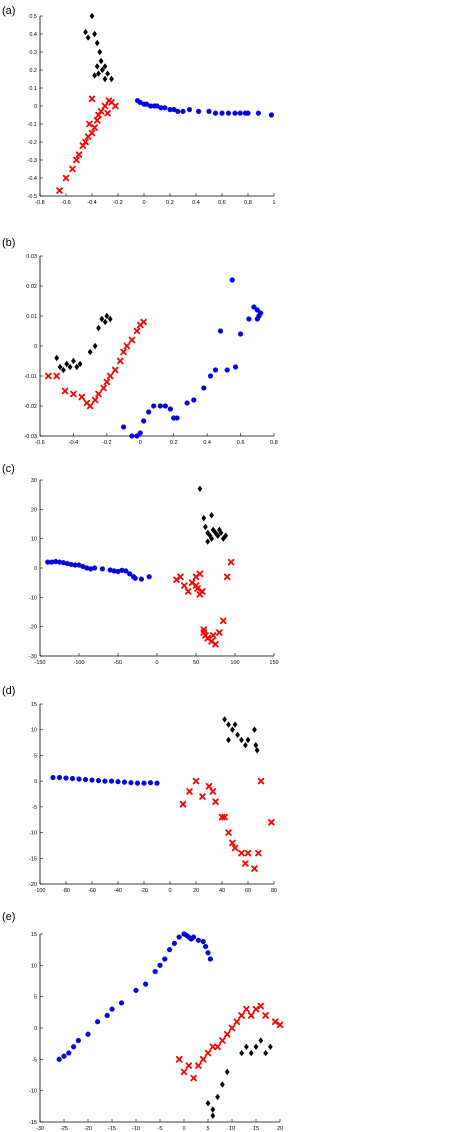 The width and height of the screenshot is (474, 1132). I want to click on x-tick-label: 10, so click(232, 1129).